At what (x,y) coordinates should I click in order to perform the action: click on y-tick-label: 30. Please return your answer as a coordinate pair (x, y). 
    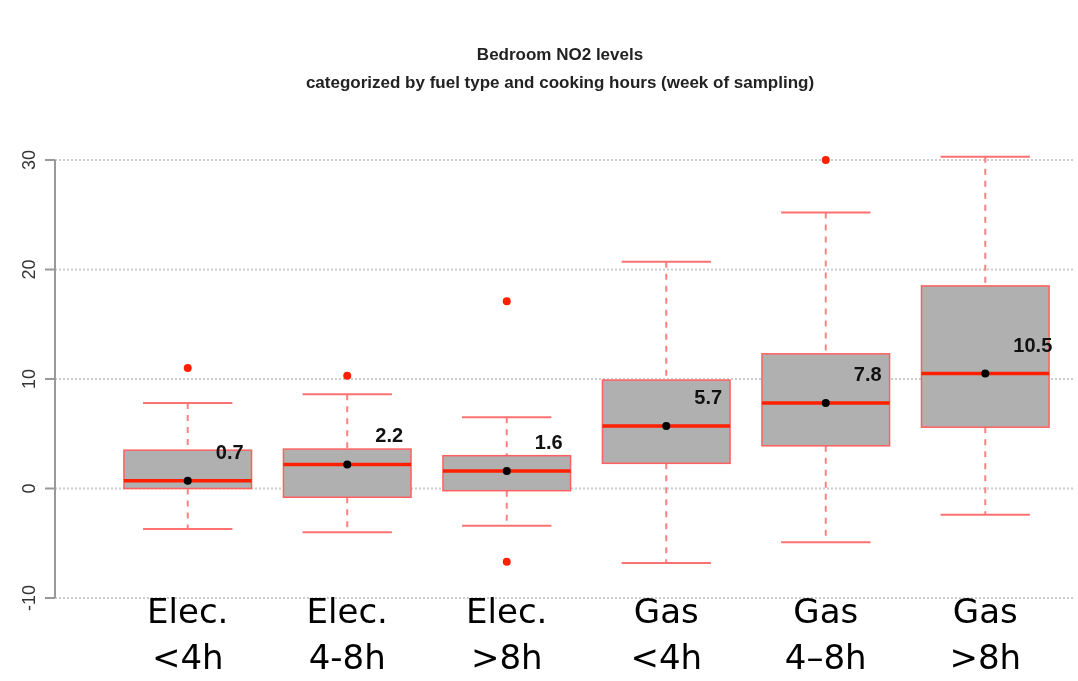
    Looking at the image, I should click on (29, 160).